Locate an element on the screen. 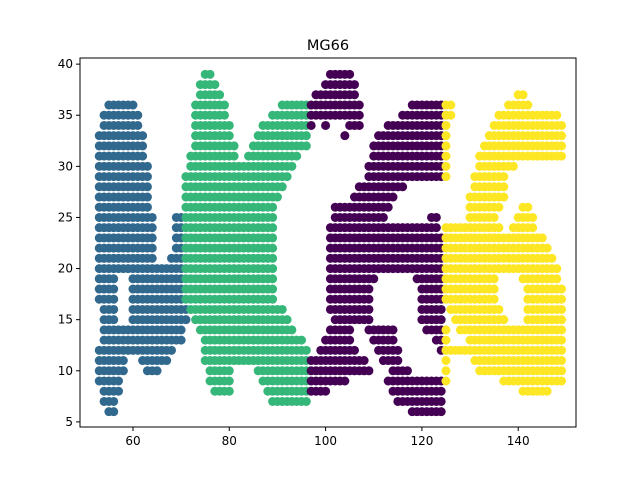 Image resolution: width=640 pixels, height=480 pixels. y-axis-ticks: 5 10 15 20 25 30 35 40 is located at coordinates (69, 243).